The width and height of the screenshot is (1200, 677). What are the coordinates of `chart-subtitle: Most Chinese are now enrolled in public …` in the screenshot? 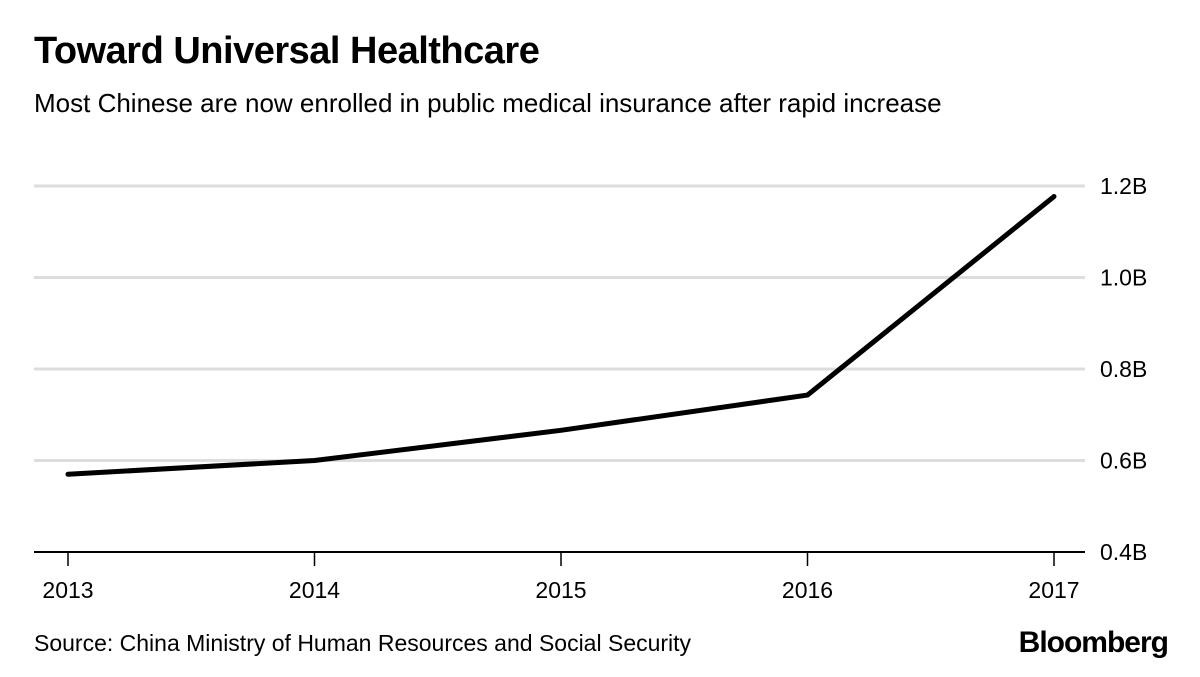 It's located at (488, 103).